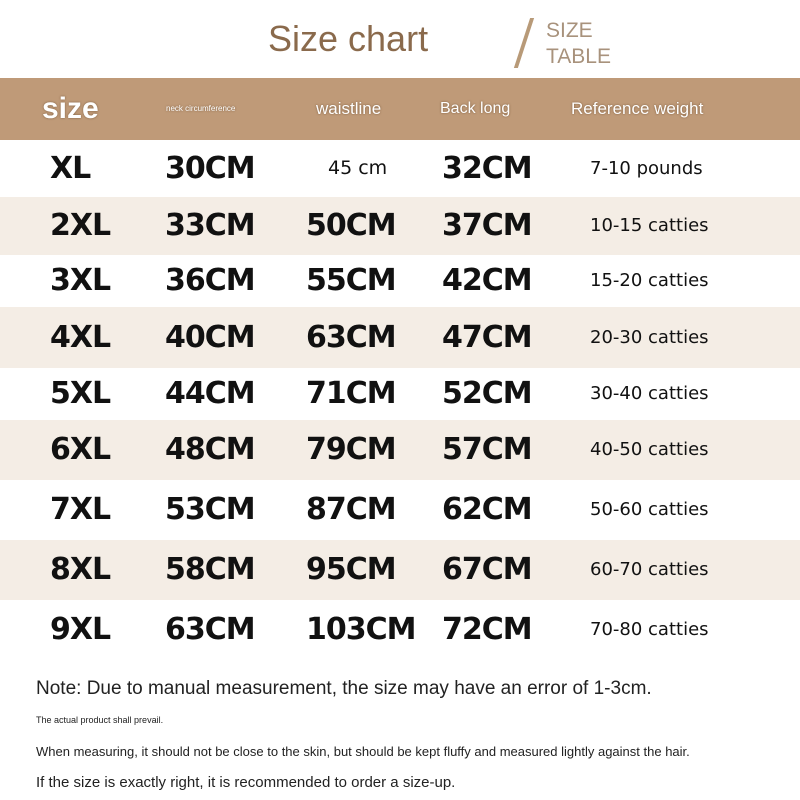  What do you see at coordinates (487, 509) in the screenshot?
I see `cell-back: 62CM` at bounding box center [487, 509].